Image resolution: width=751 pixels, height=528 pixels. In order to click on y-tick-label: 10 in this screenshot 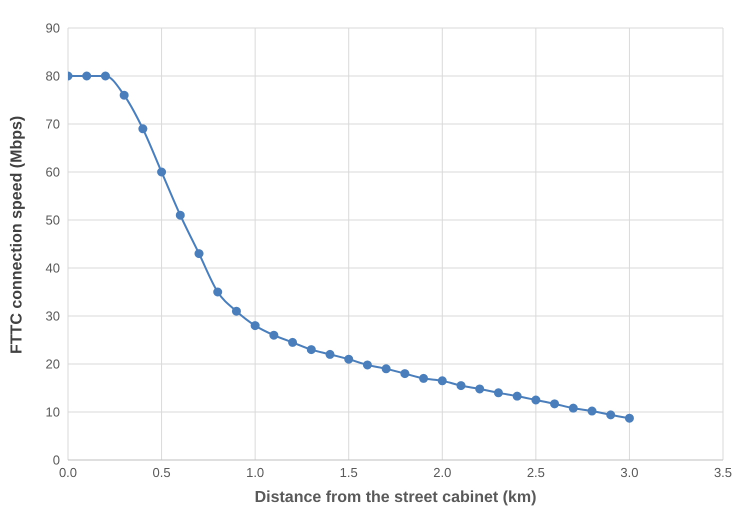, I will do `click(53, 412)`.